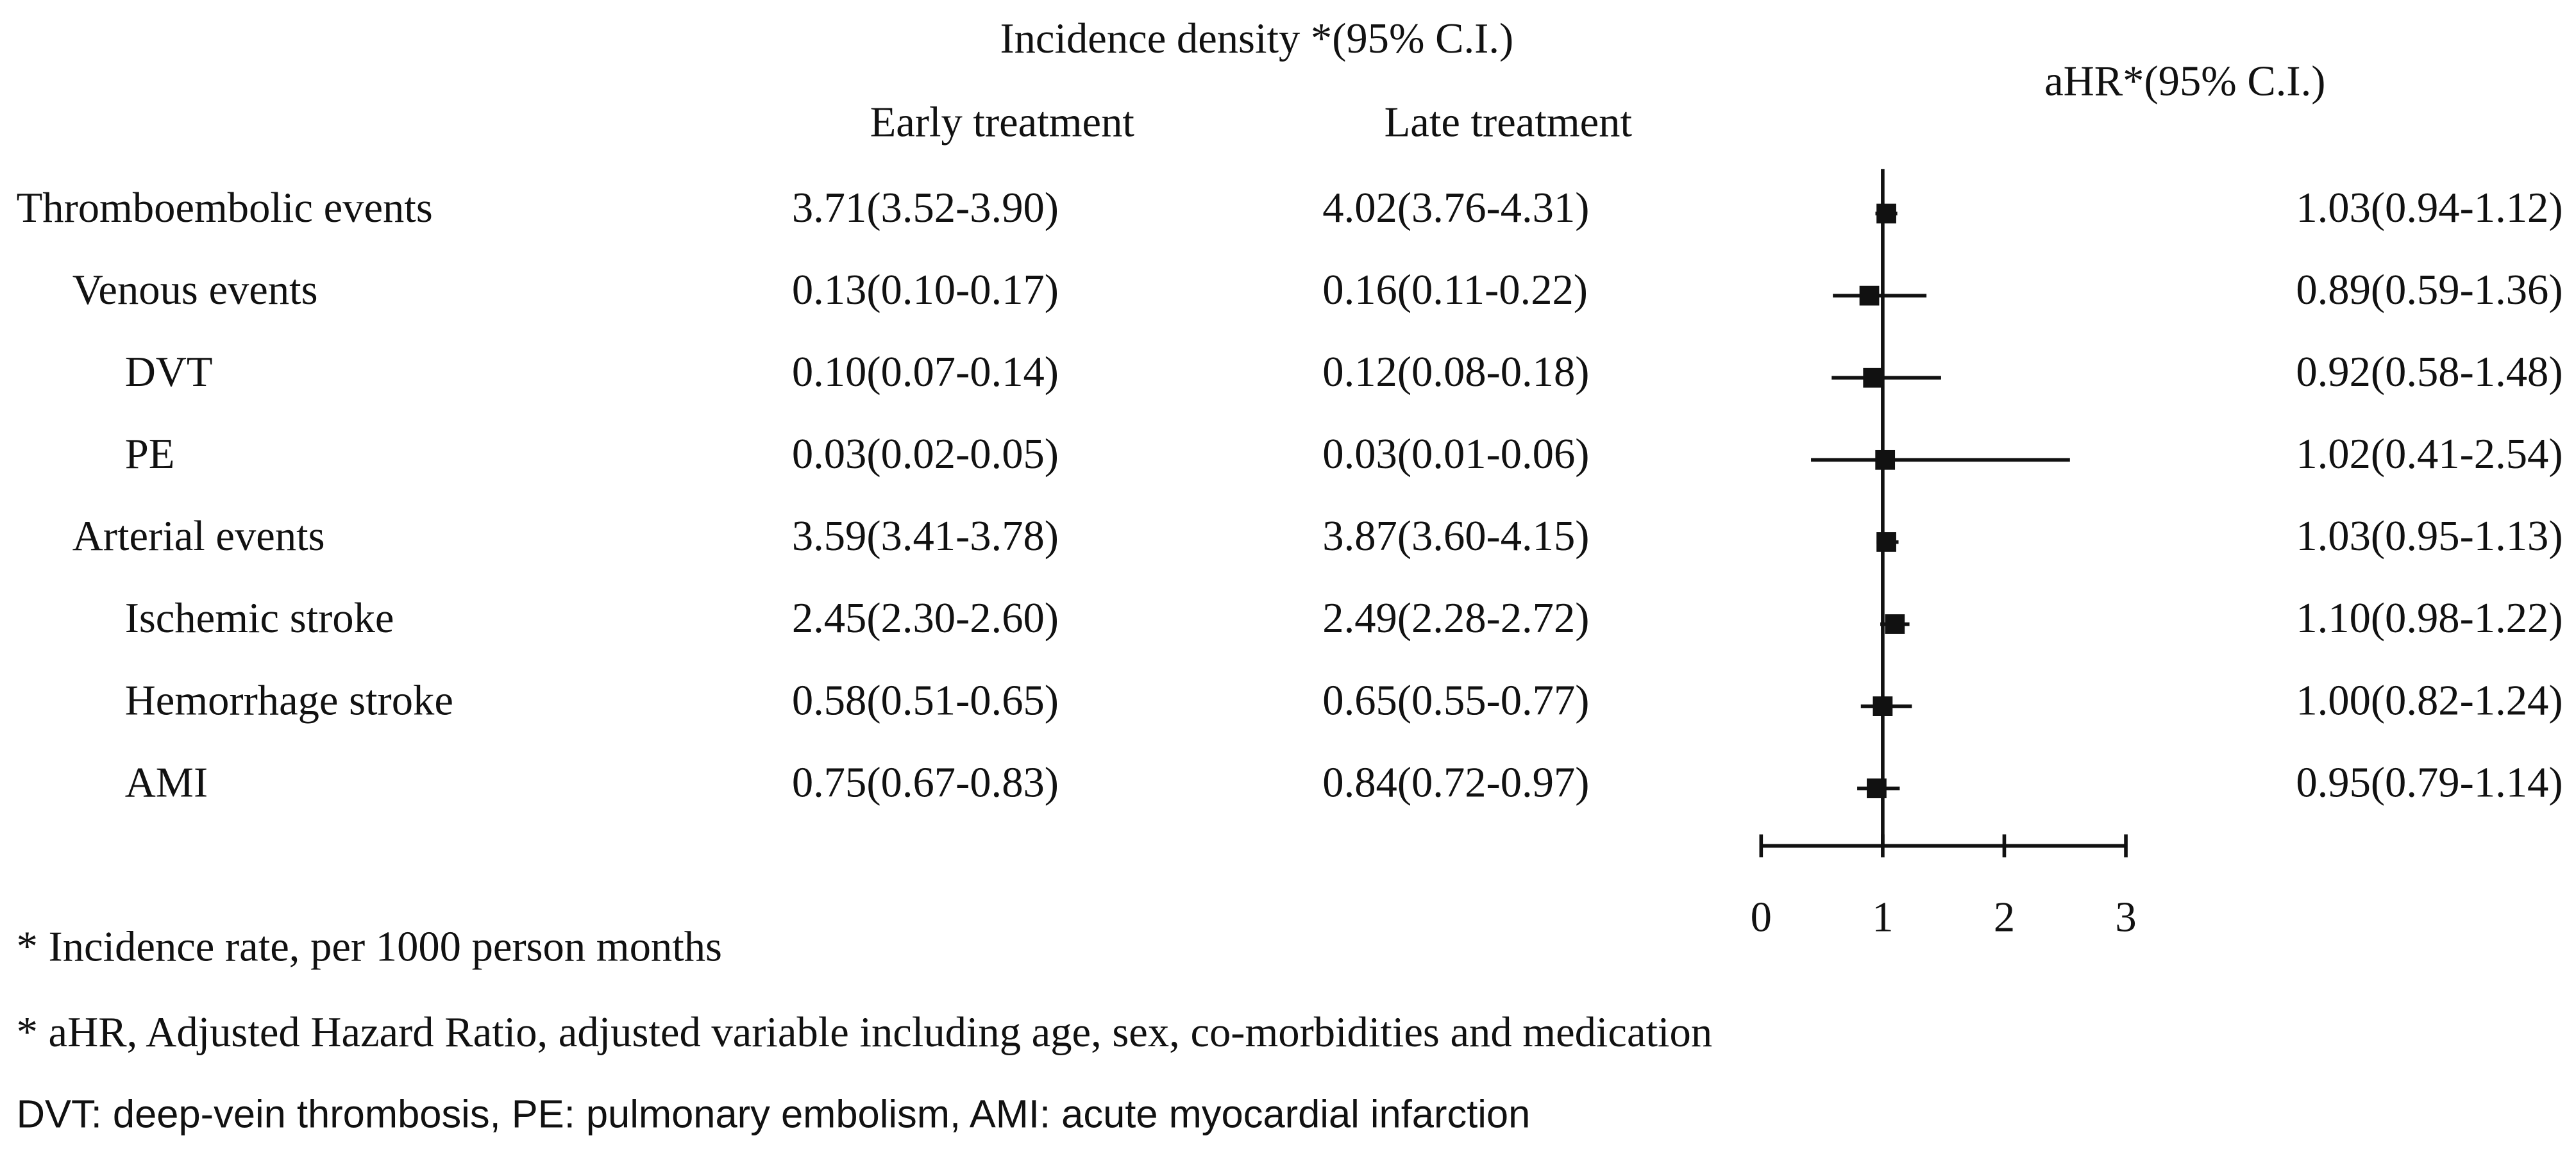 The height and width of the screenshot is (1154, 2576). Describe the element at coordinates (1882, 917) in the screenshot. I see `x-tick-label: 1` at that location.